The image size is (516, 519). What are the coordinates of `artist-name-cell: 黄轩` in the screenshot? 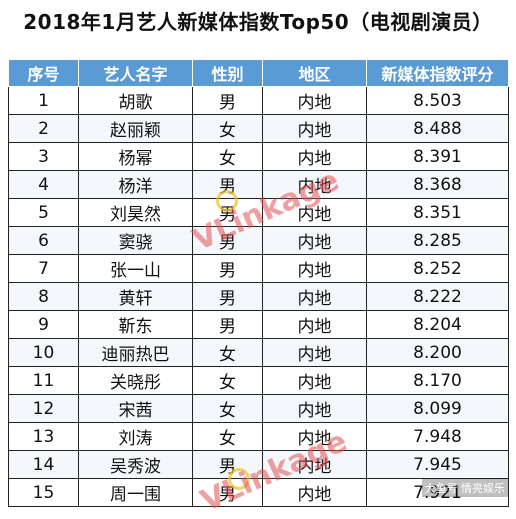 It's located at (135, 296).